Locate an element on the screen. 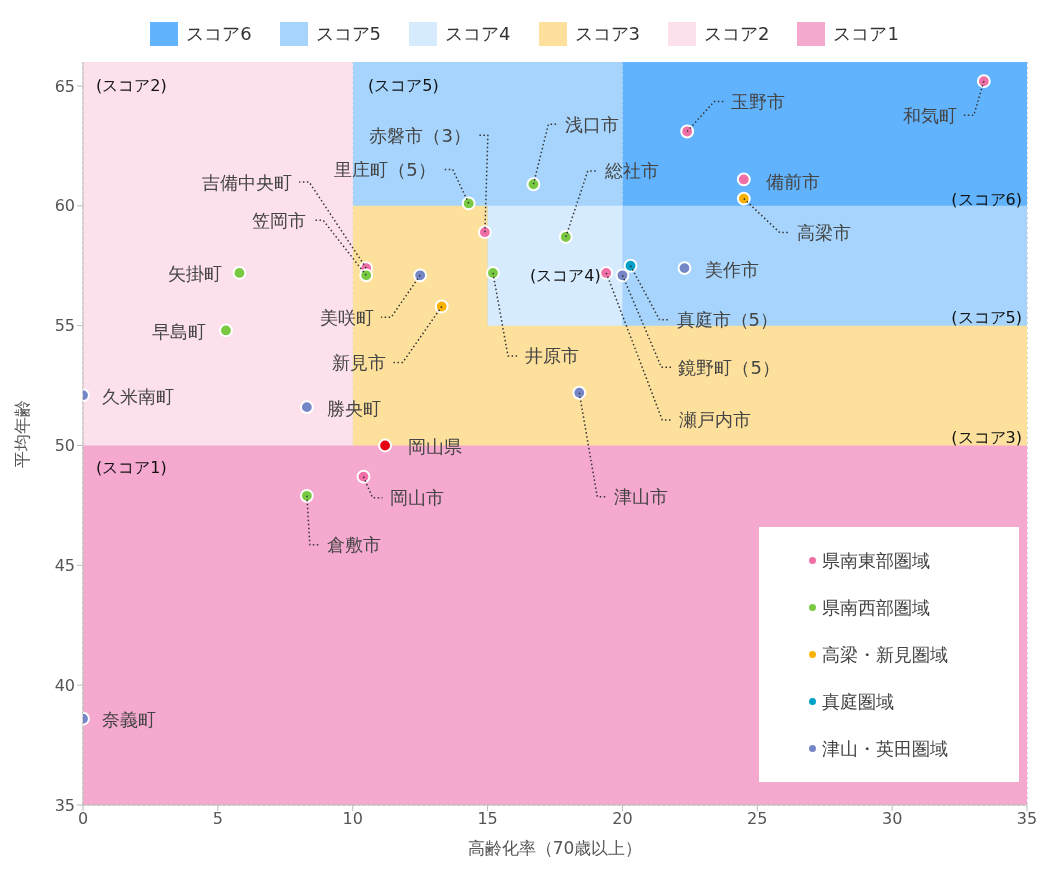 The height and width of the screenshot is (869, 1049). legend-label: スコア6 is located at coordinates (219, 34).